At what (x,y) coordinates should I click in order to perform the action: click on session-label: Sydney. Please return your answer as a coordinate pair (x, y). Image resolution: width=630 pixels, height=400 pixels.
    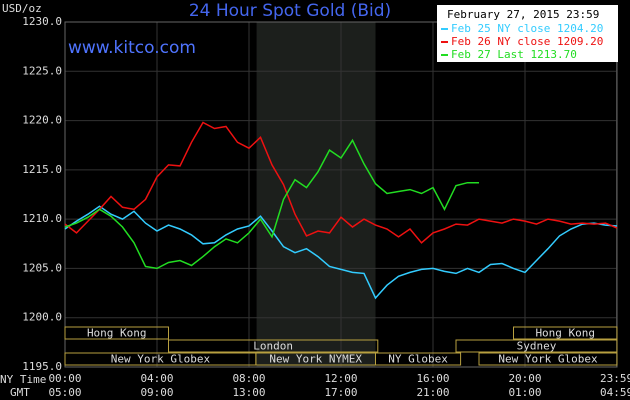
    Looking at the image, I should click on (537, 346).